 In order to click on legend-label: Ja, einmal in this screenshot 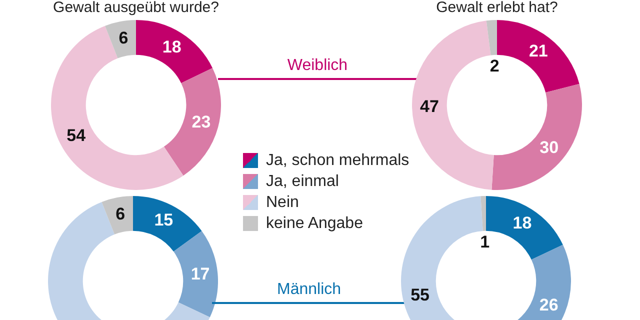, I will do `click(302, 181)`.